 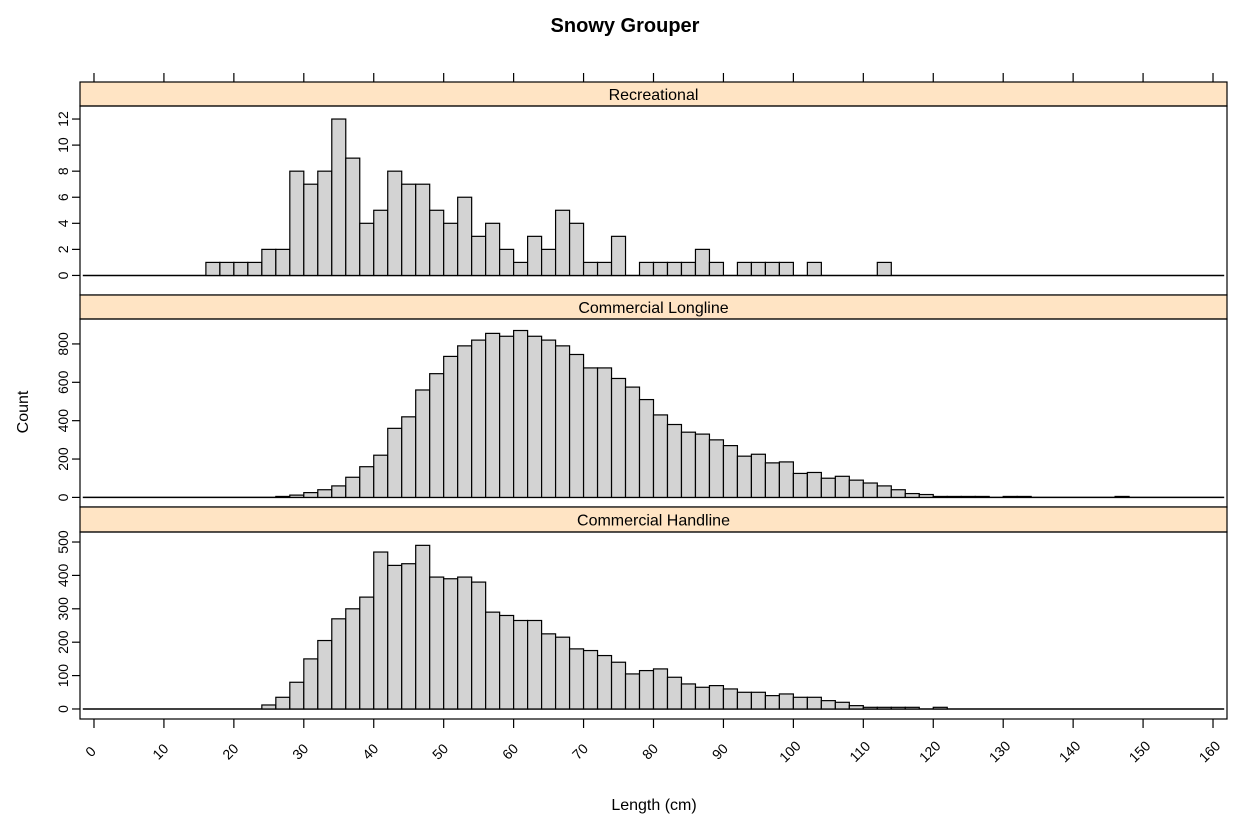 What do you see at coordinates (1070, 751) in the screenshot?
I see `x-tick-label: 140` at bounding box center [1070, 751].